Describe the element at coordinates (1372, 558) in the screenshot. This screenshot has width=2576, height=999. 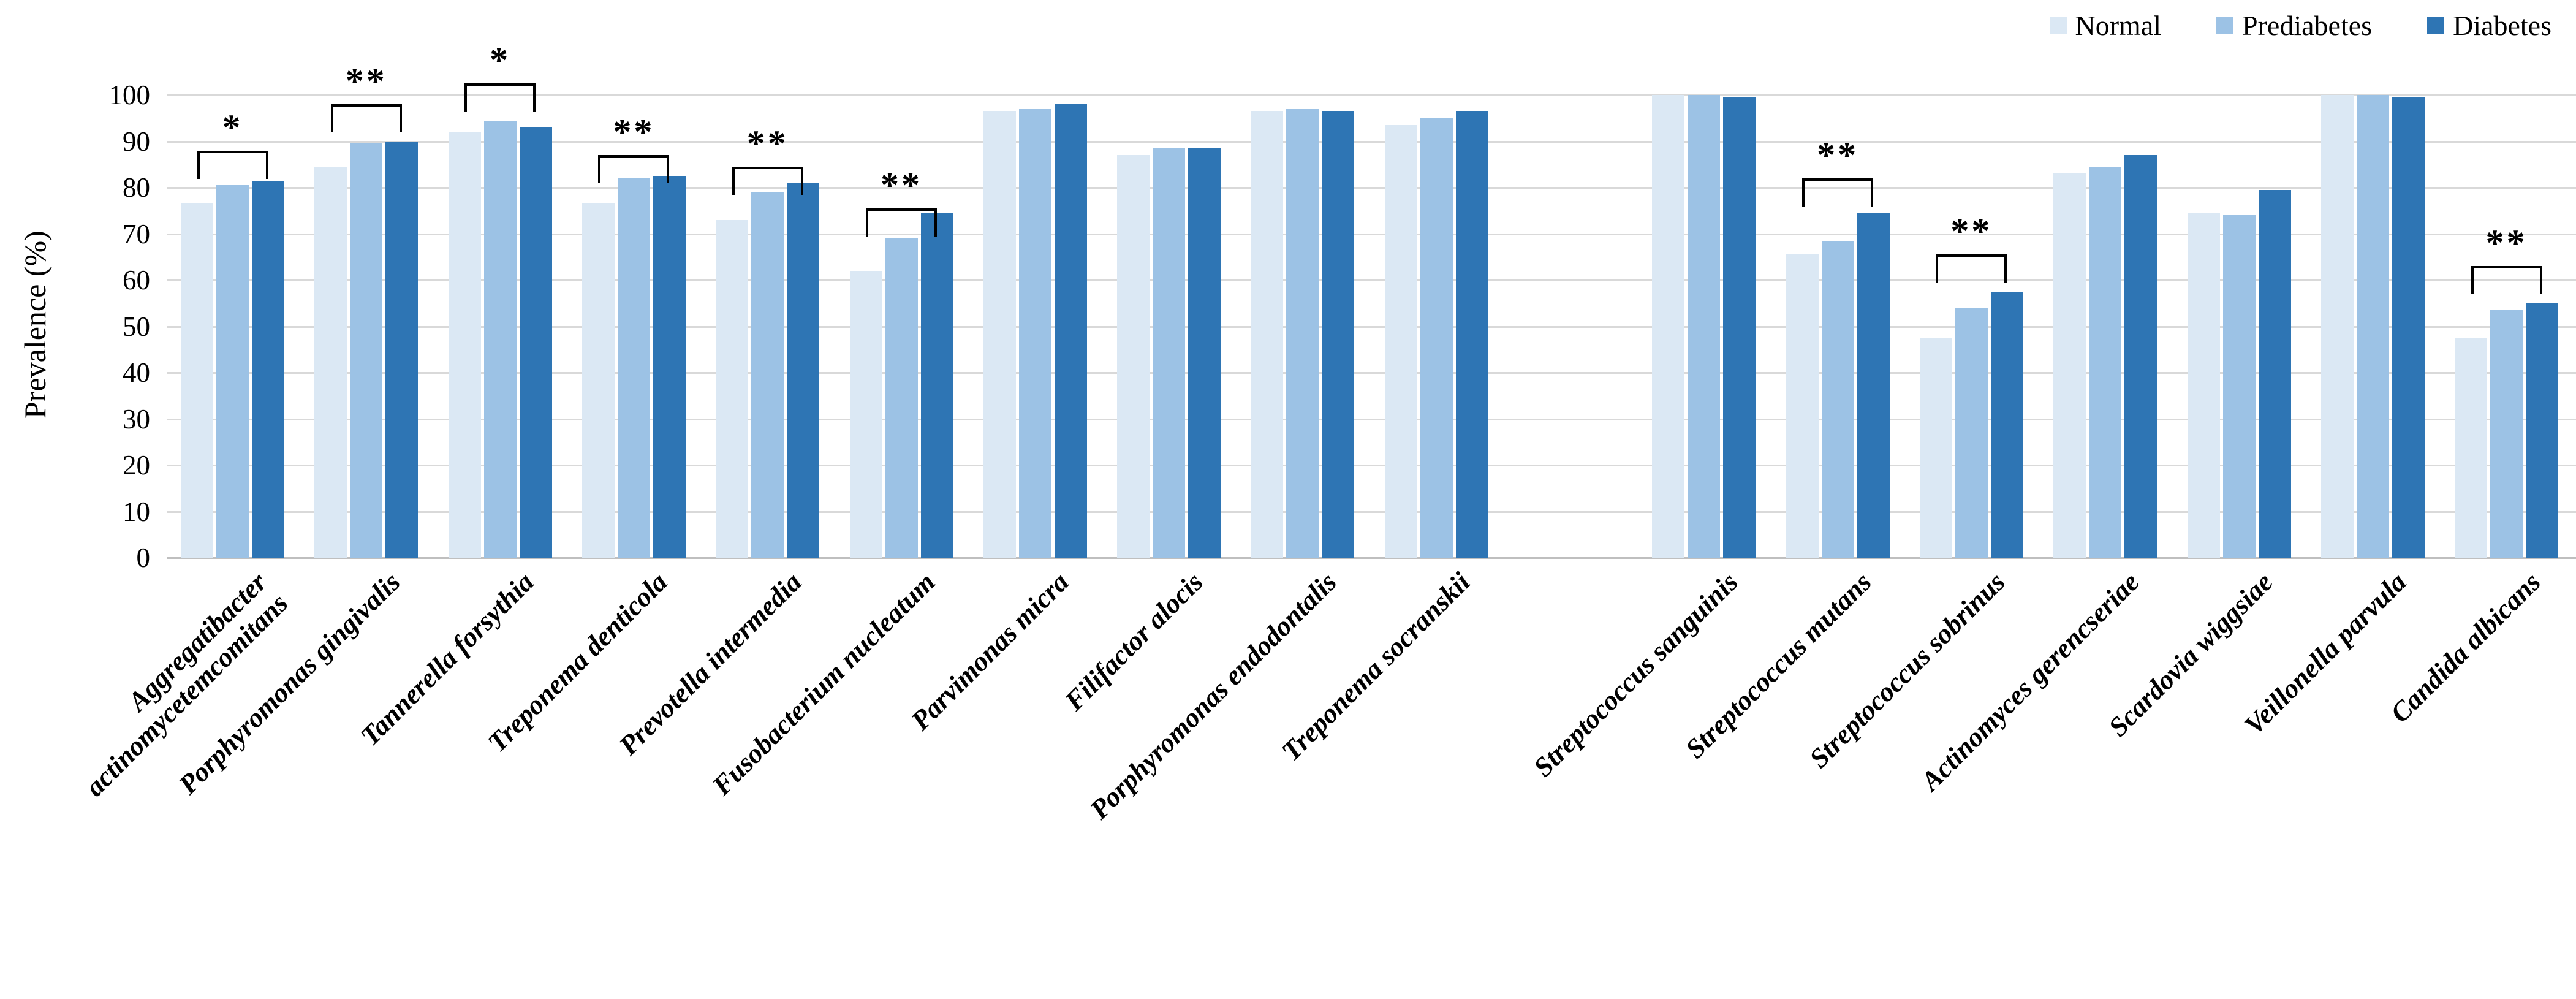
I see `x-axis-line` at that location.